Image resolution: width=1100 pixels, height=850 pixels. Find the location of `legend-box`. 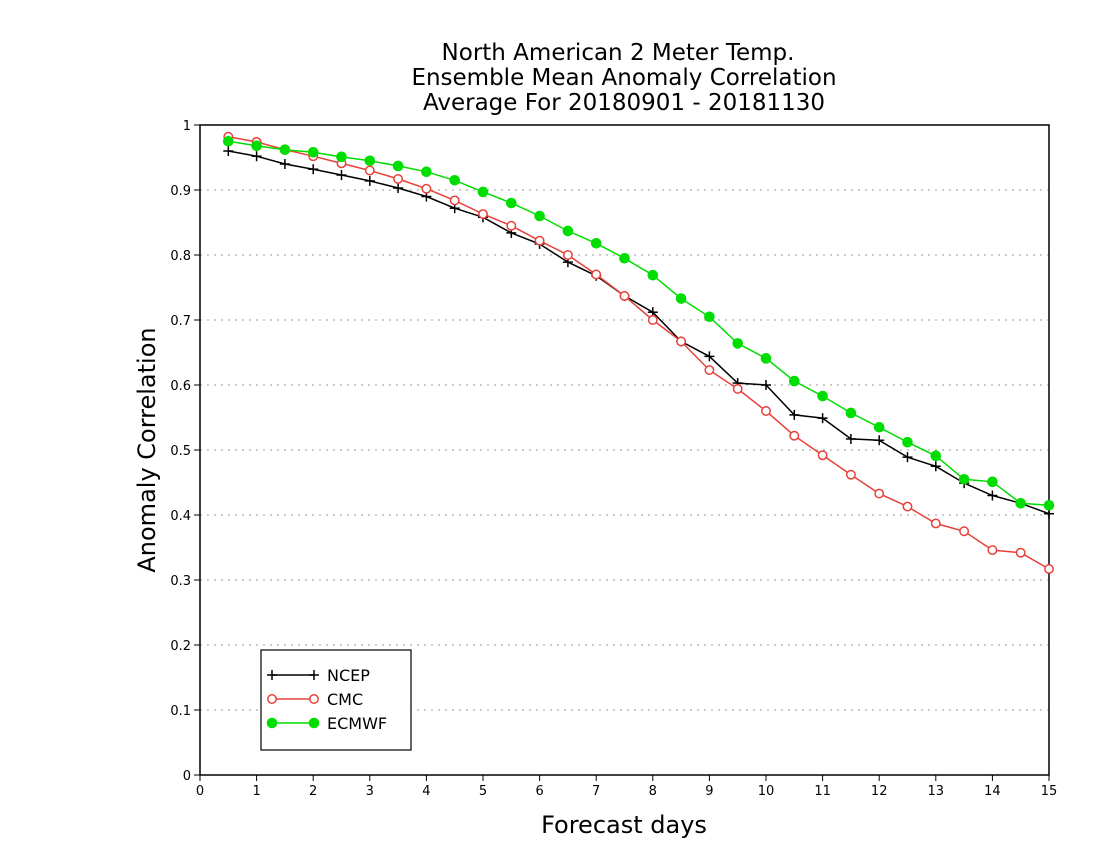

legend-box is located at coordinates (336, 700).